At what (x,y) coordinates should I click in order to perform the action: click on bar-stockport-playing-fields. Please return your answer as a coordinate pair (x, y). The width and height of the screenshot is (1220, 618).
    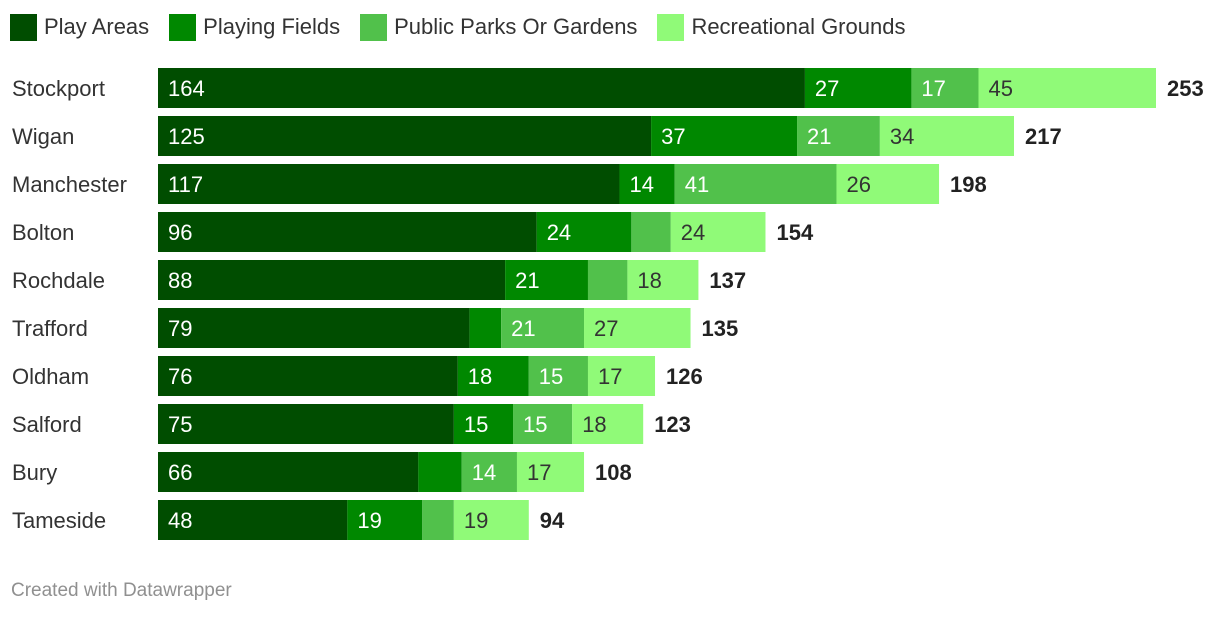
    Looking at the image, I should click on (858, 88).